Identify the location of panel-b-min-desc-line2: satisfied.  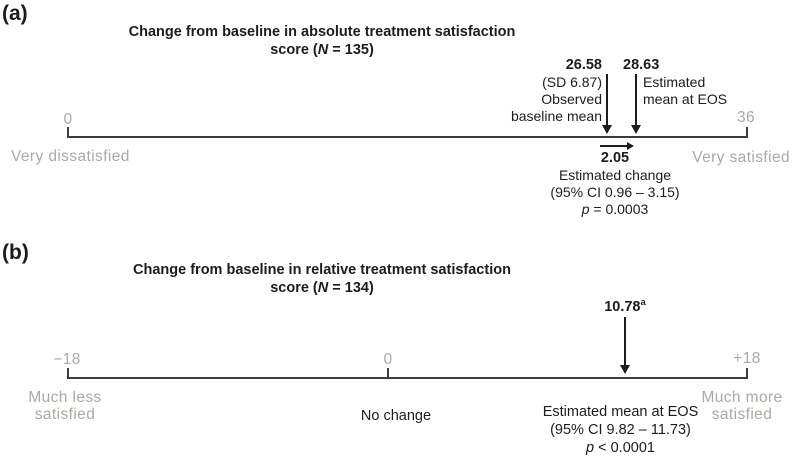
(65, 414).